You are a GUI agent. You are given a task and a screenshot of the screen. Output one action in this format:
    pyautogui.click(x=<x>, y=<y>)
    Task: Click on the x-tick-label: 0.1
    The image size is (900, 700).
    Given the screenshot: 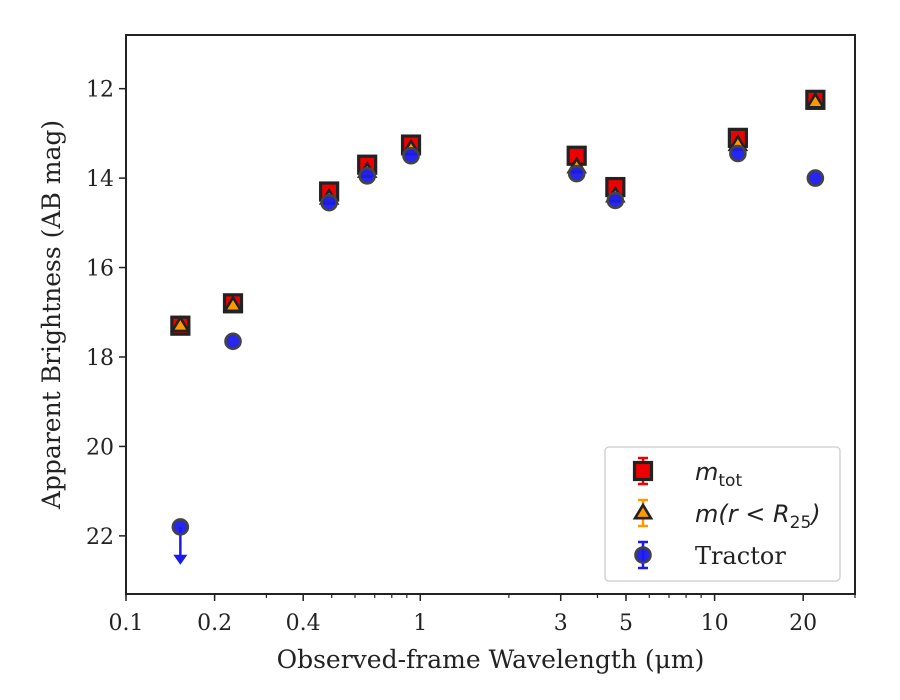 What is the action you would take?
    pyautogui.click(x=126, y=623)
    